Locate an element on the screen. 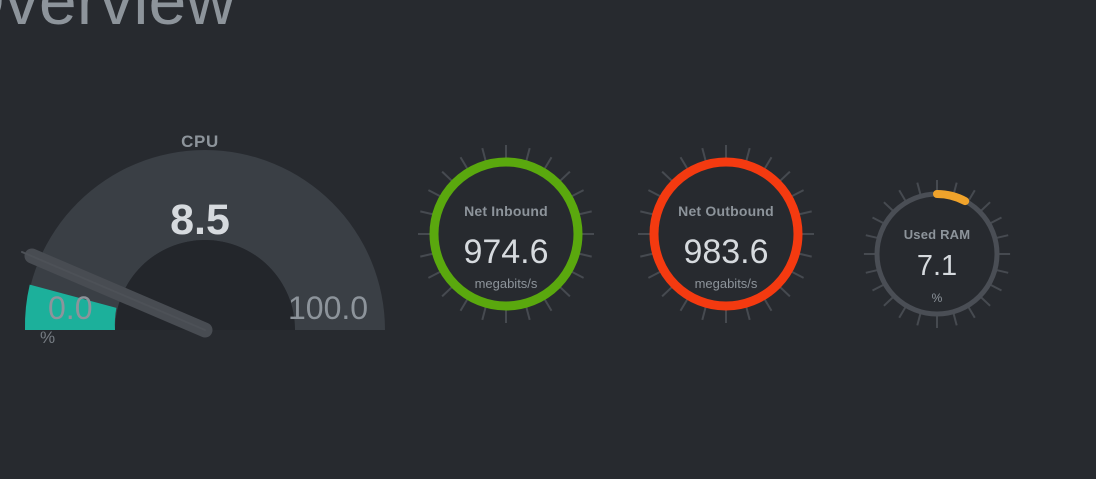 The height and width of the screenshot is (479, 1096). net-outbound-dial is located at coordinates (726, 234).